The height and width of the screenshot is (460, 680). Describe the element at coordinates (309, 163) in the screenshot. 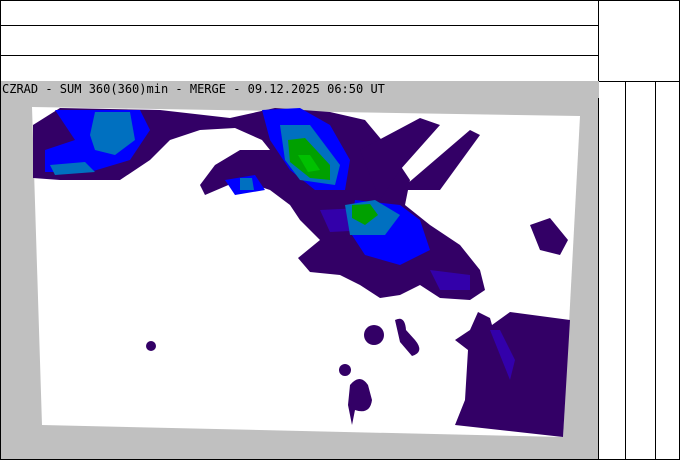

I see `precip-level6` at that location.